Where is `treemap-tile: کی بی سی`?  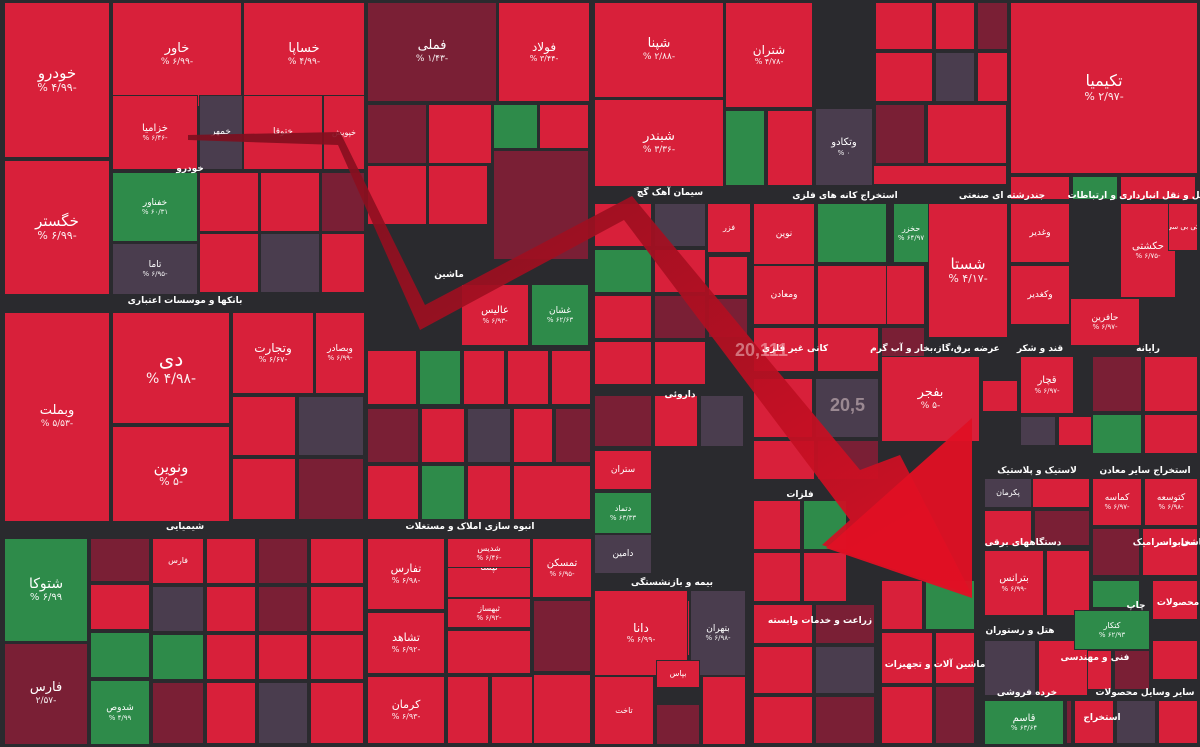
treemap-tile: کی بی سی is located at coordinates (1183, 227).